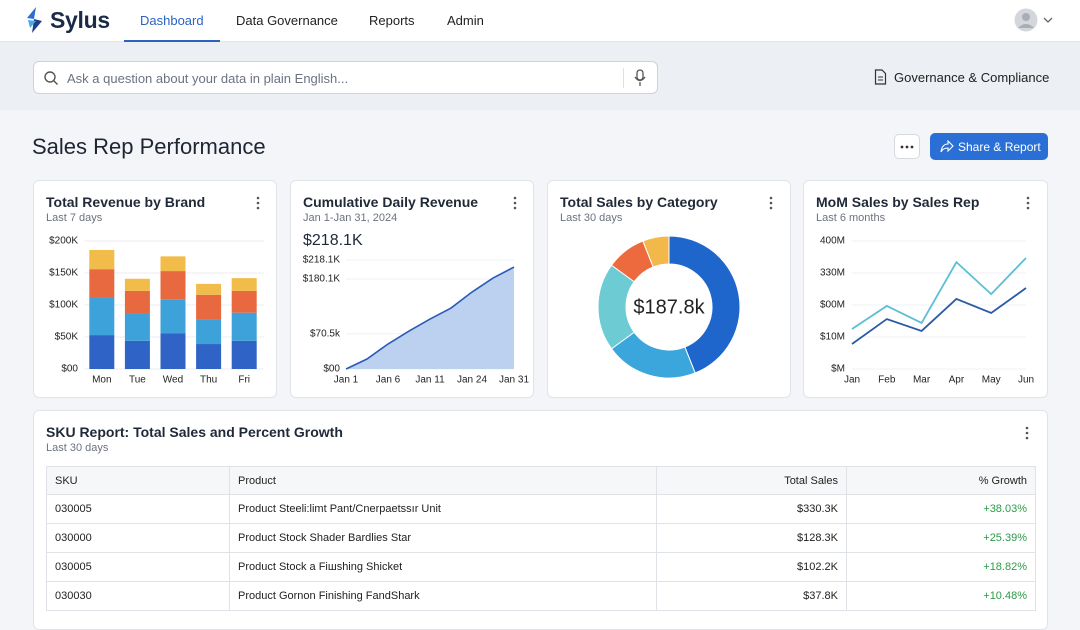  I want to click on nav-tab: Dashboard, so click(172, 20).